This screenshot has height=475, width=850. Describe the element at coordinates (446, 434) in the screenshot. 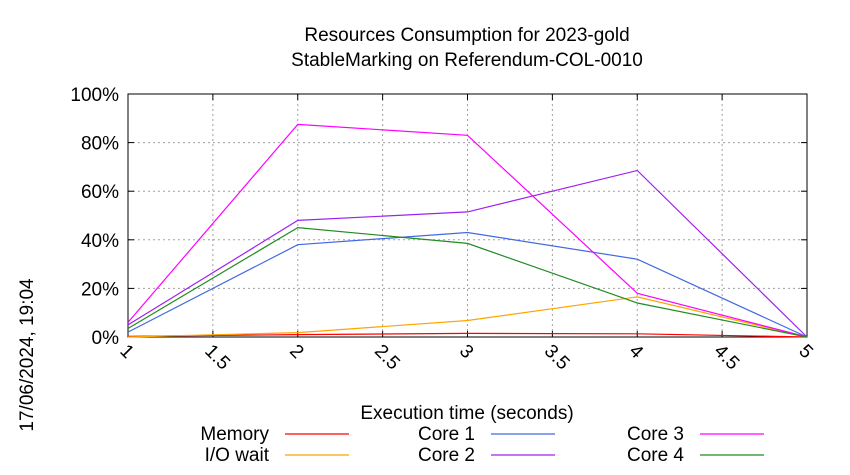

I see `legend-label-core-1: Core 1` at that location.